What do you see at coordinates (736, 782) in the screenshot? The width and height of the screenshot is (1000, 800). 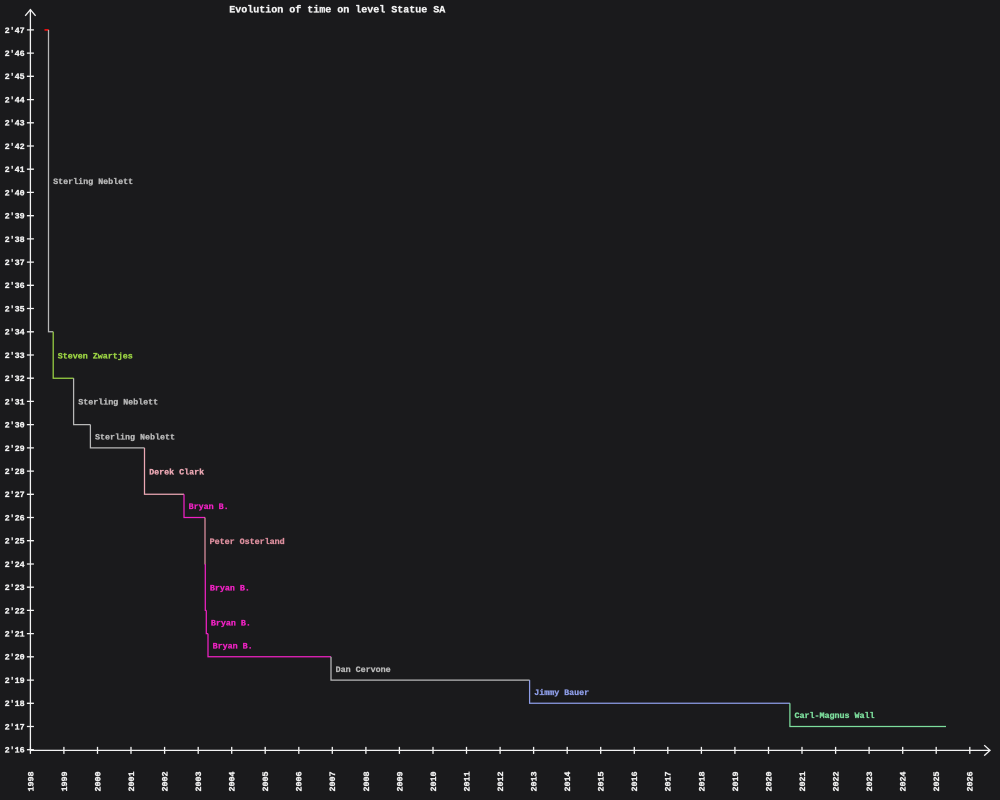 I see `svg-text: 2019` at bounding box center [736, 782].